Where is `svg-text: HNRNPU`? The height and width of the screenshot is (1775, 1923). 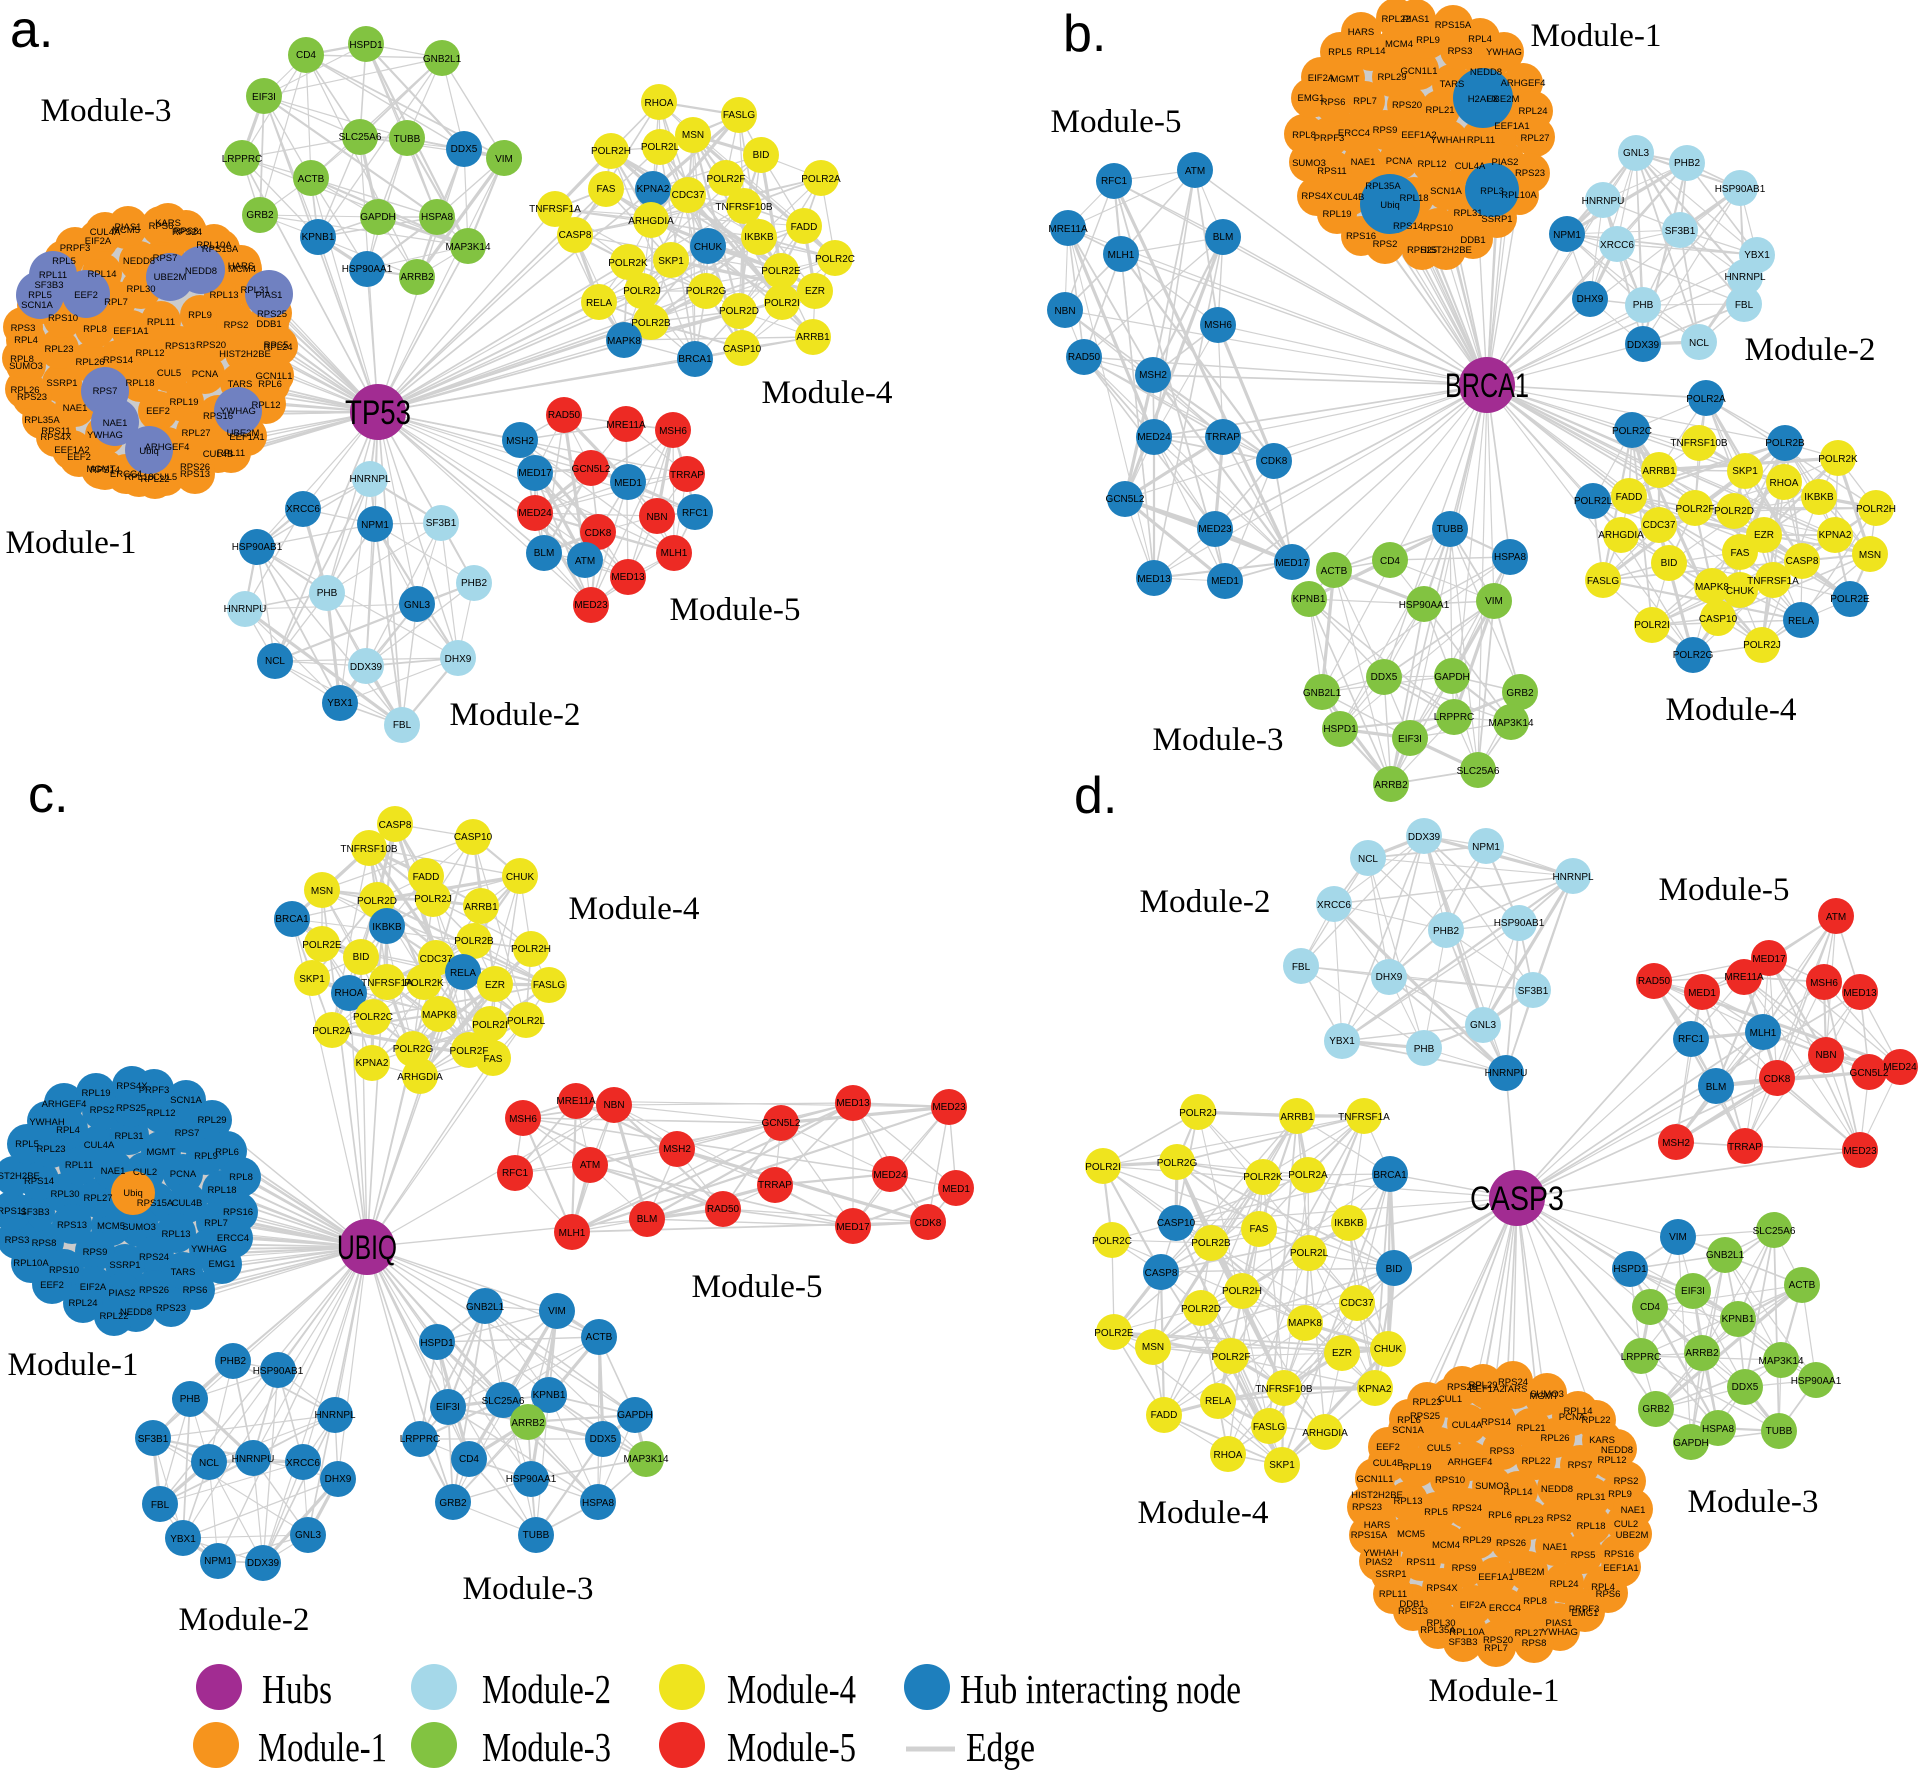 svg-text: HNRNPU is located at coordinates (245, 609).